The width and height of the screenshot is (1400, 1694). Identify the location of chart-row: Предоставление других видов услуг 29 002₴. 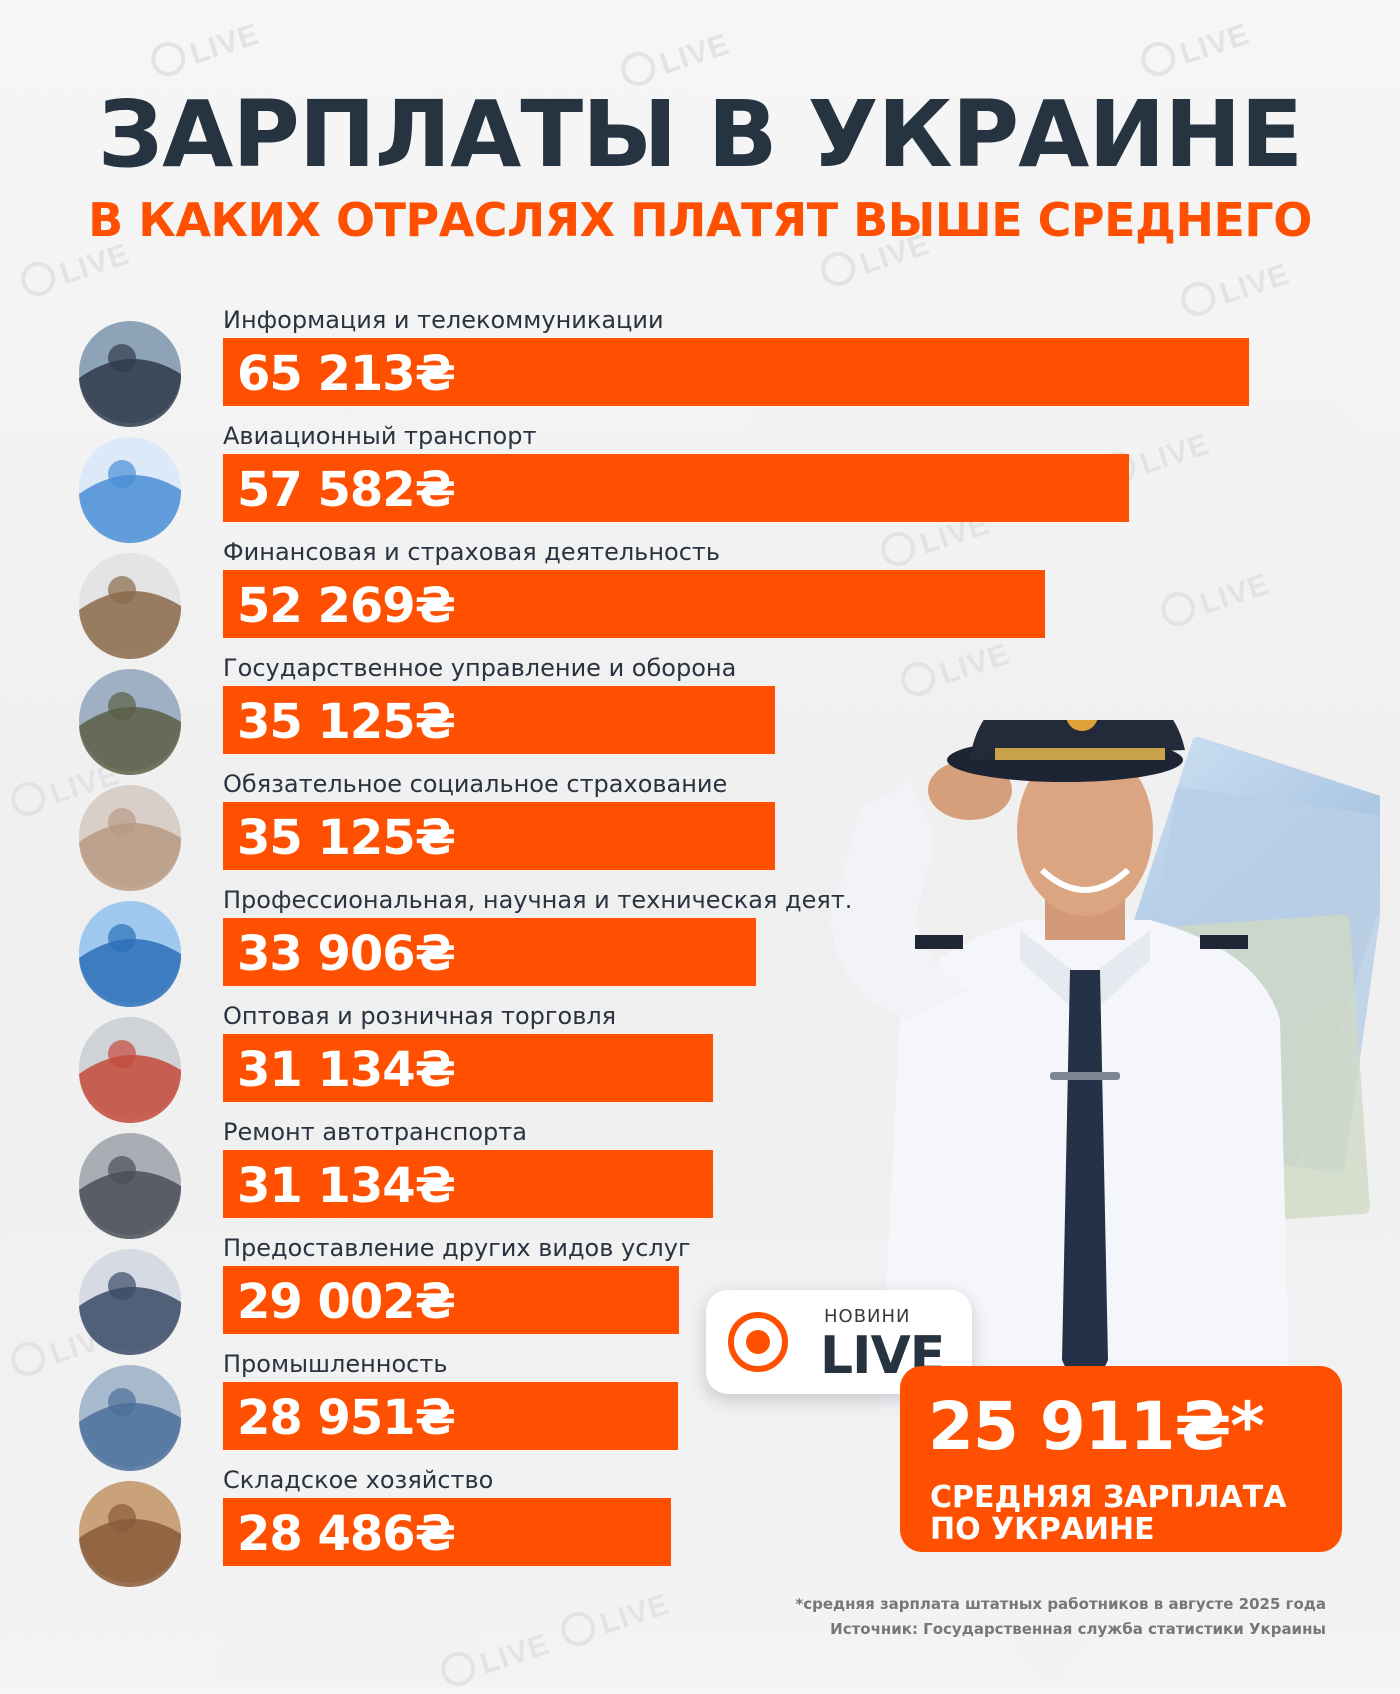
(385, 1295).